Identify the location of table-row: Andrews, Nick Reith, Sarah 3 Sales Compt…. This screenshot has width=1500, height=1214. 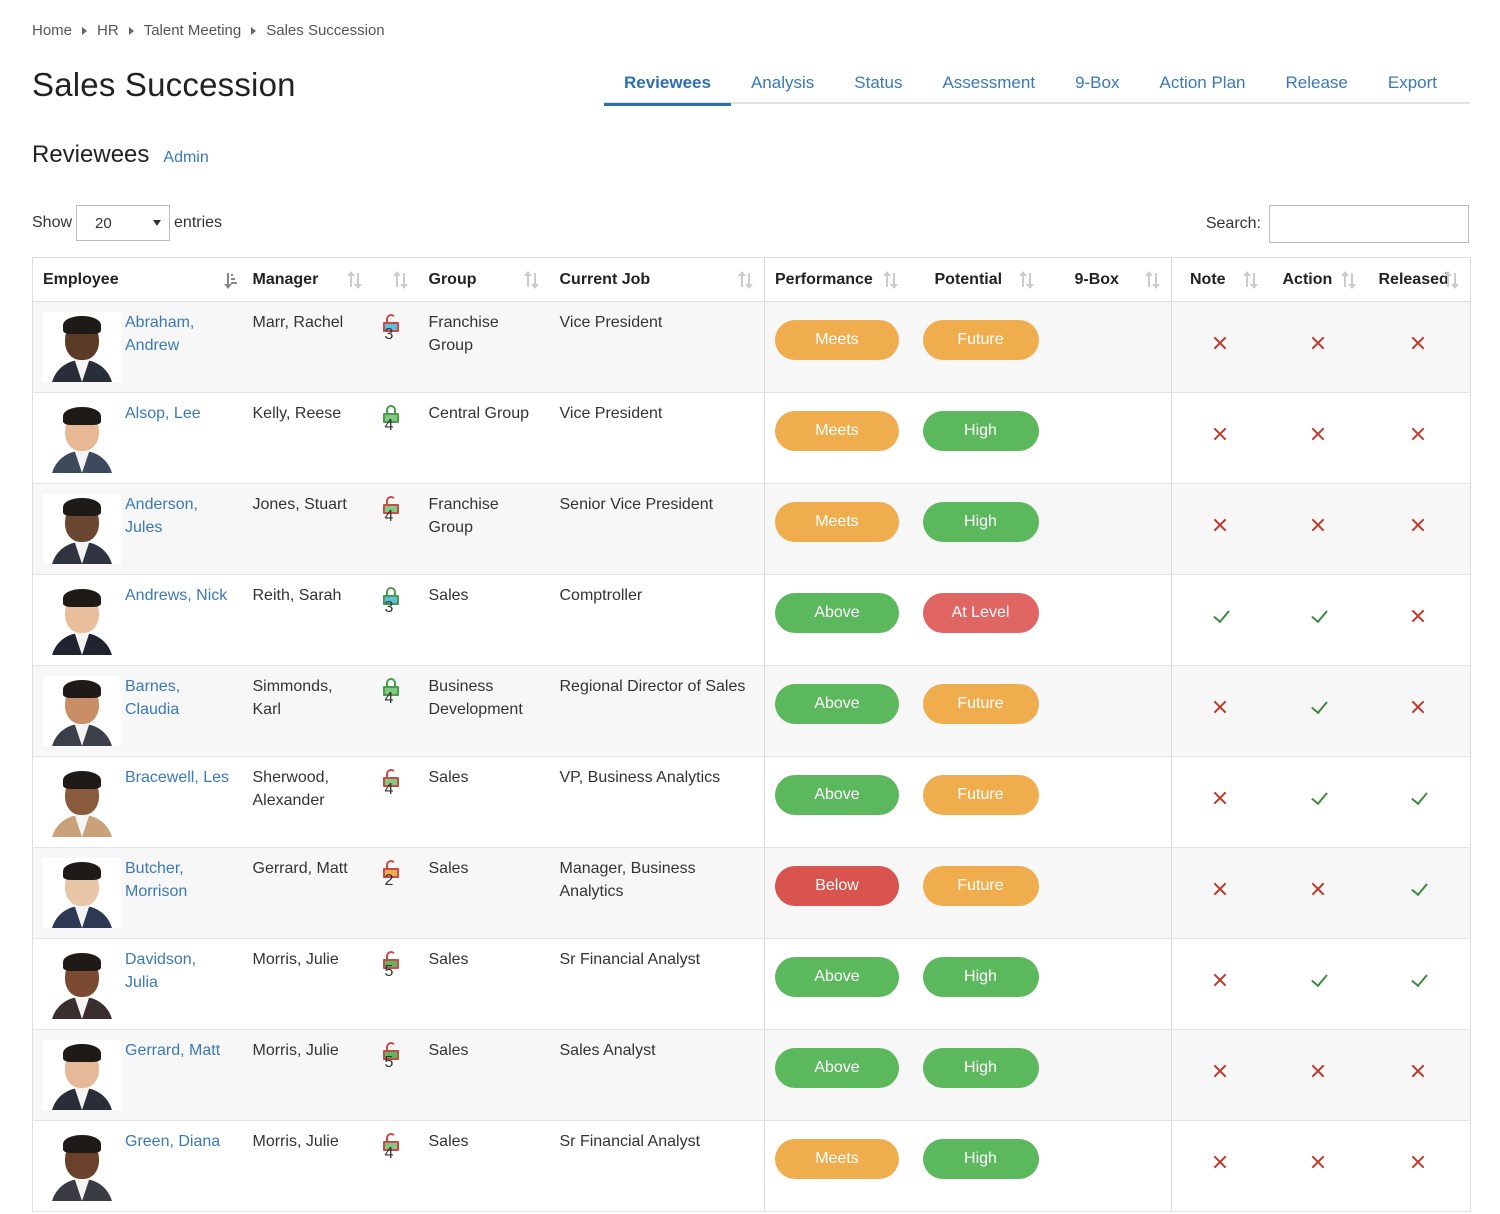
(751, 620).